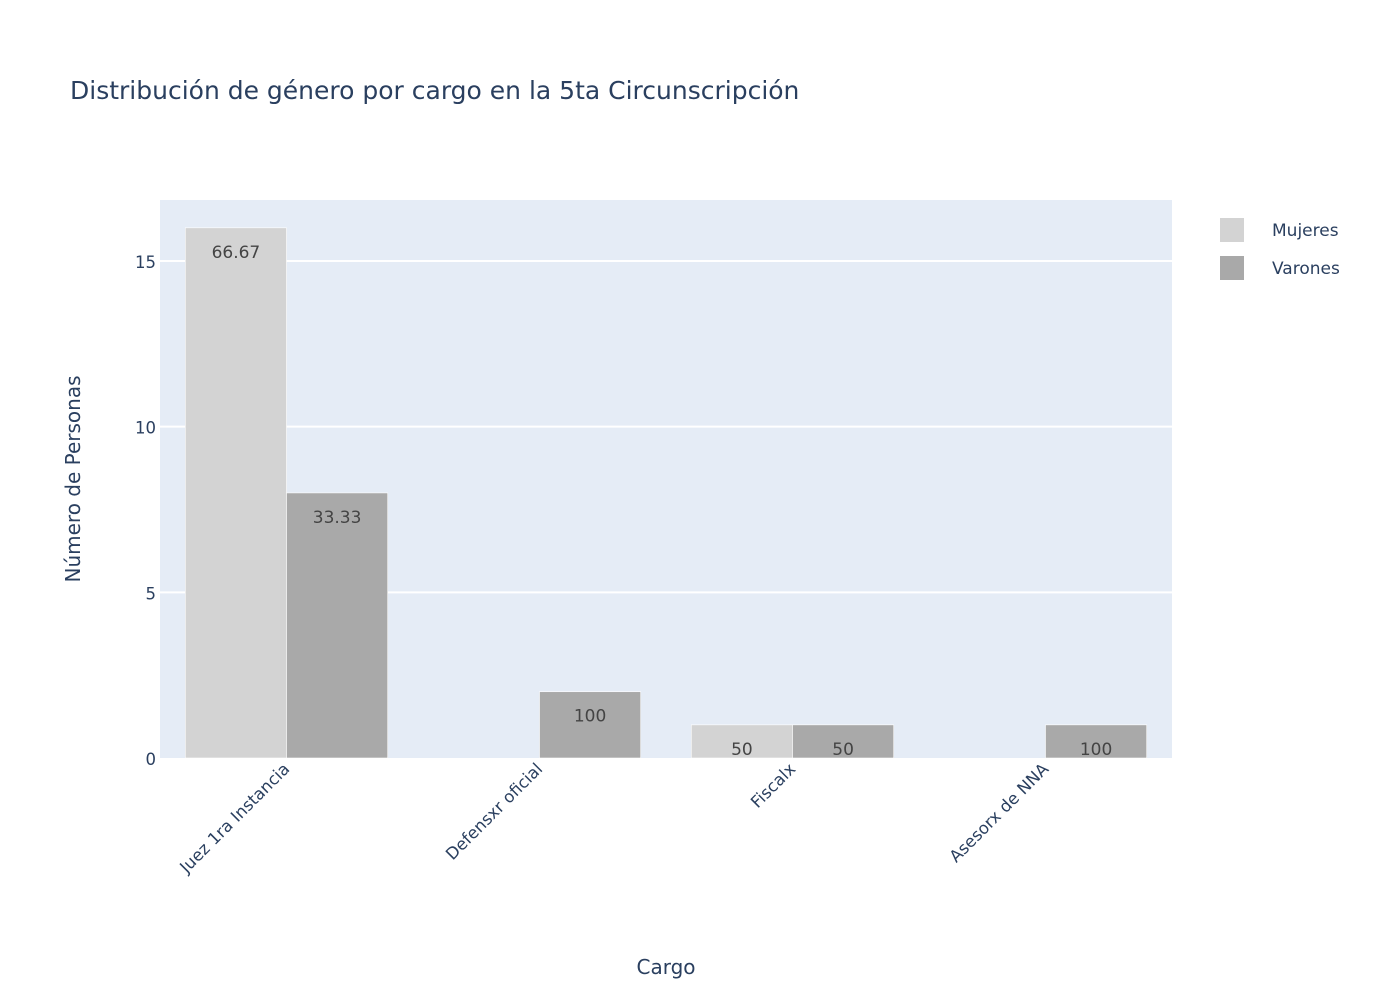 This screenshot has width=1400, height=1000. What do you see at coordinates (236, 253) in the screenshot?
I see `bar-value-label: 66.67` at bounding box center [236, 253].